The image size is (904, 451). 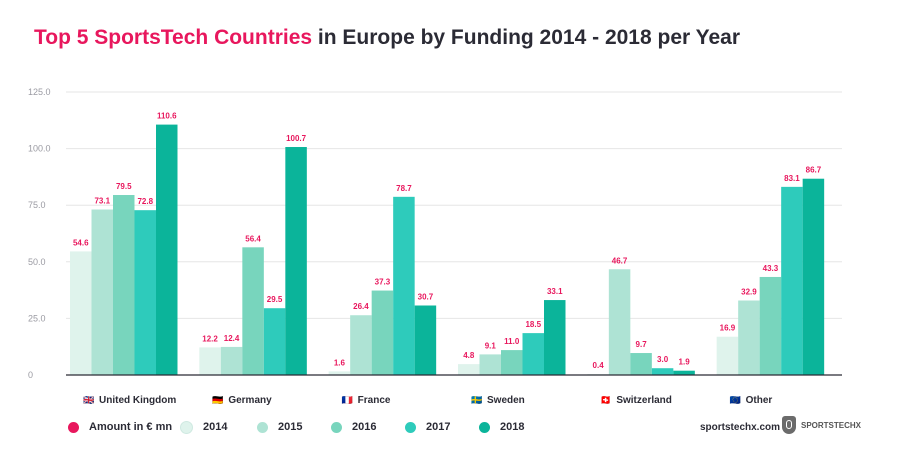 I want to click on title-accent: Top 5 SportsTech Countries, so click(x=173, y=37).